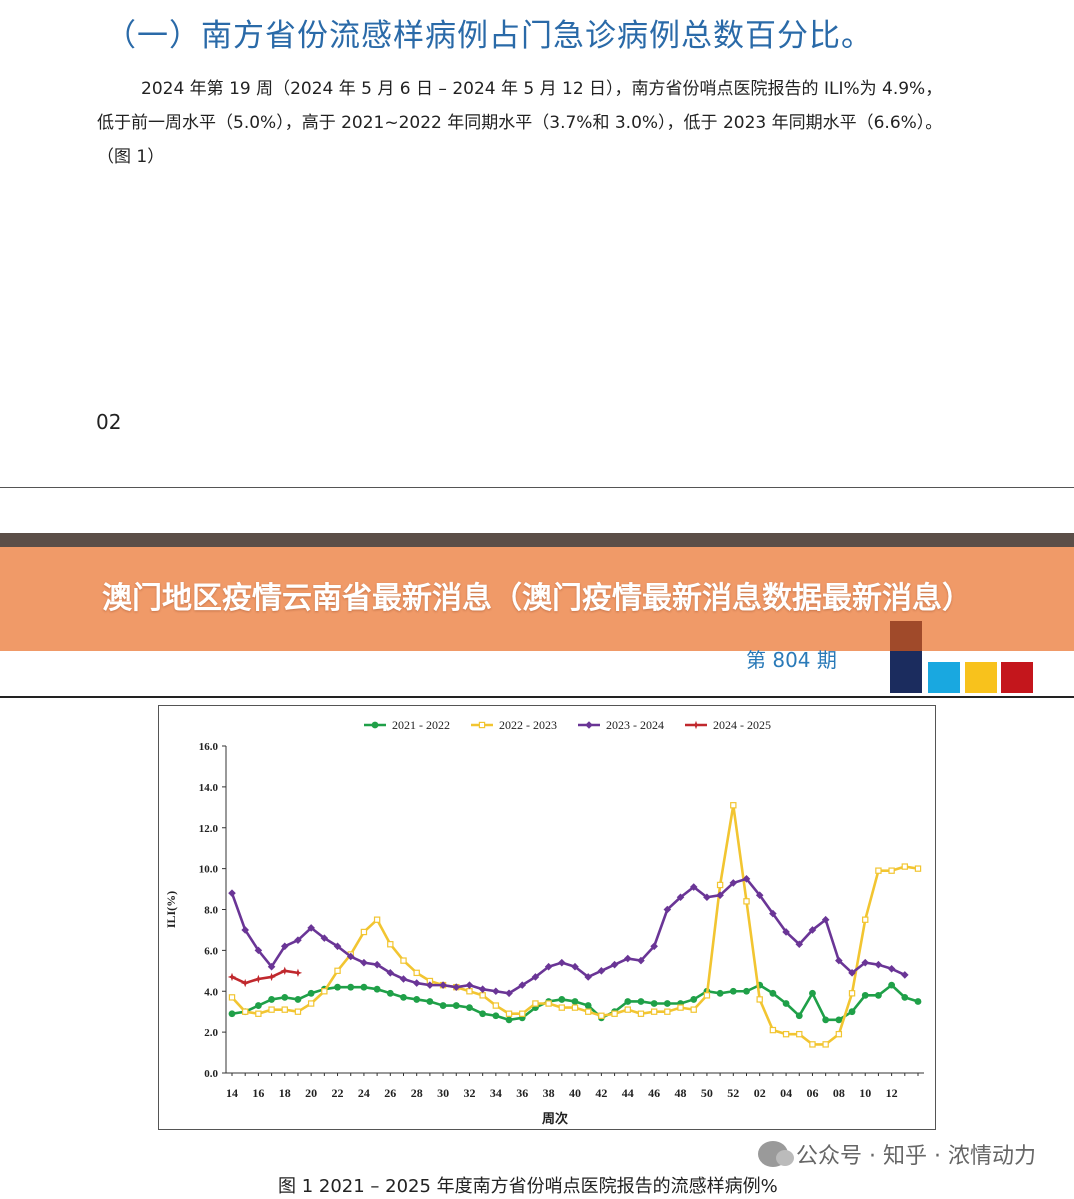 This screenshot has width=1074, height=1199. Describe the element at coordinates (285, 1093) in the screenshot. I see `x-tick-label: 18` at that location.